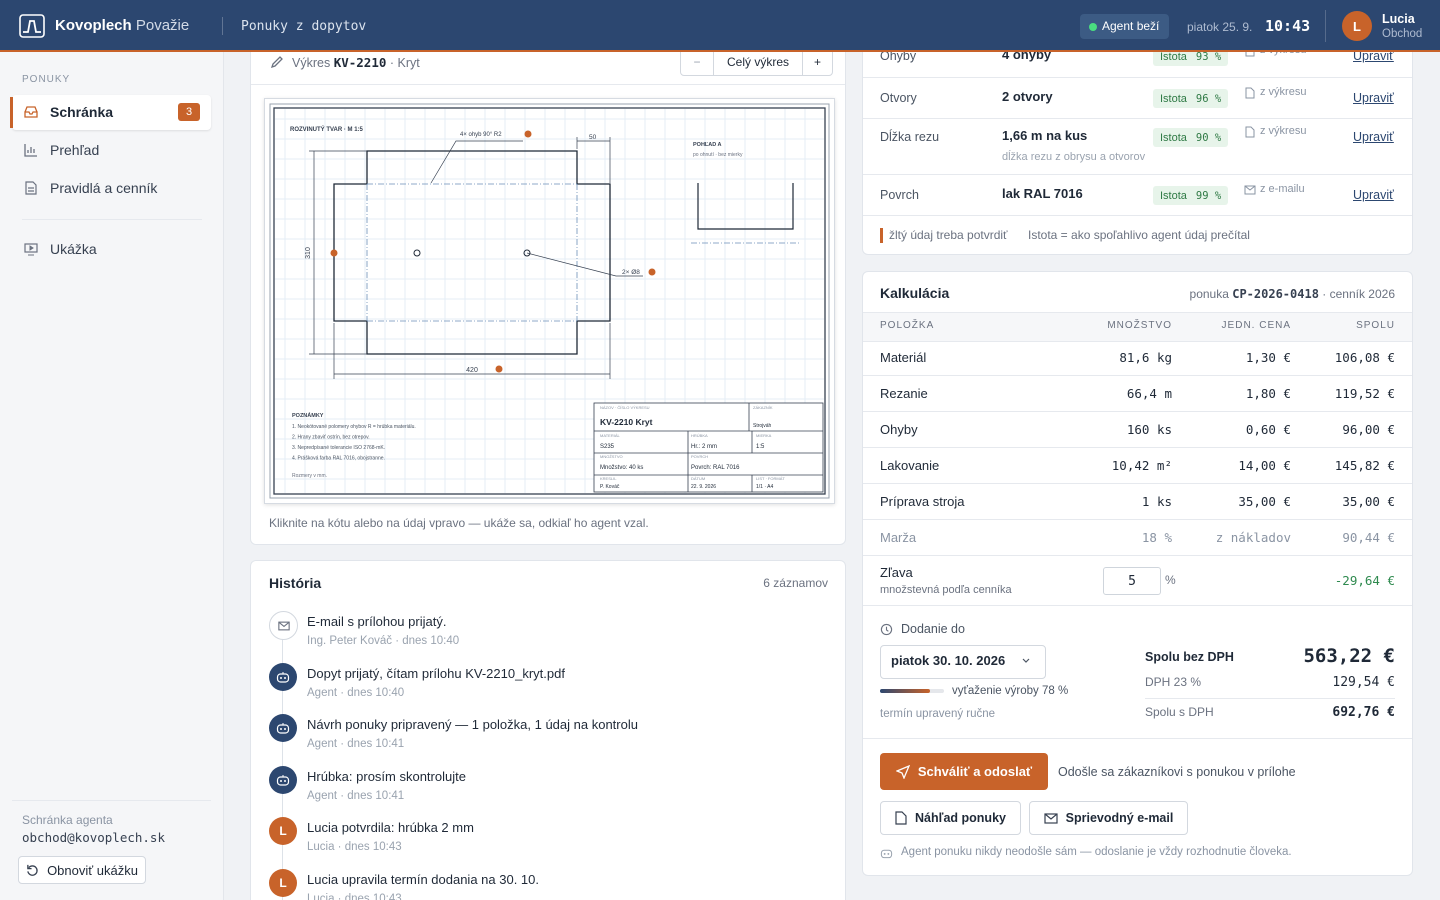 The image size is (1440, 900). What do you see at coordinates (881, 235) in the screenshot?
I see `legend-bar` at bounding box center [881, 235].